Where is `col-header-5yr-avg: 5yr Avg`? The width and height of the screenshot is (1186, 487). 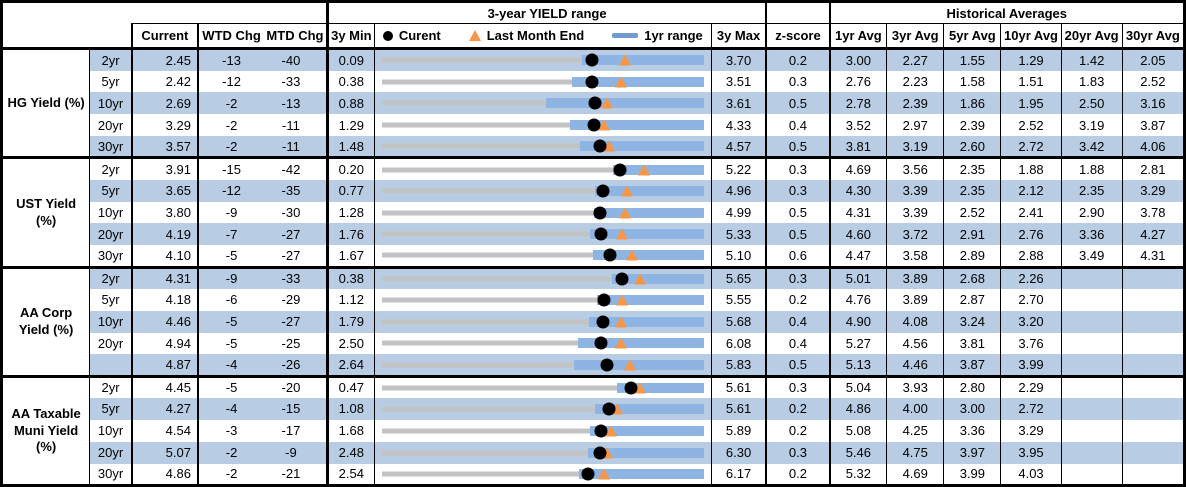
col-header-5yr-avg: 5yr Avg is located at coordinates (972, 36).